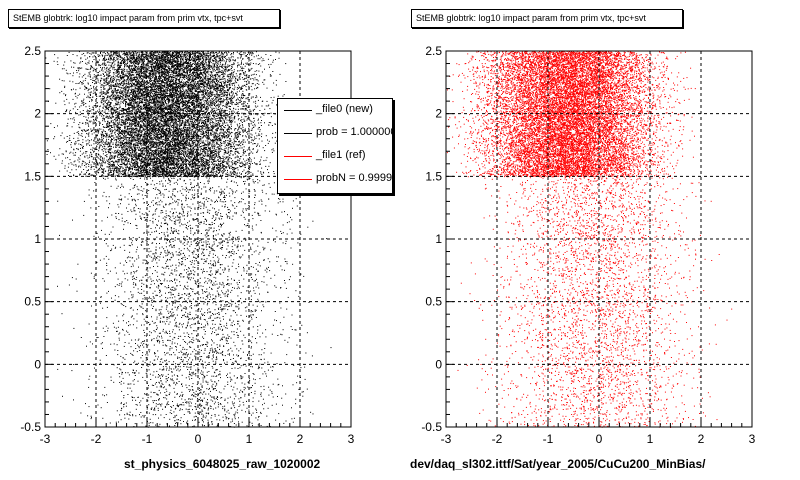  Describe the element at coordinates (37, 114) in the screenshot. I see `y-tick-label-left: 2` at that location.